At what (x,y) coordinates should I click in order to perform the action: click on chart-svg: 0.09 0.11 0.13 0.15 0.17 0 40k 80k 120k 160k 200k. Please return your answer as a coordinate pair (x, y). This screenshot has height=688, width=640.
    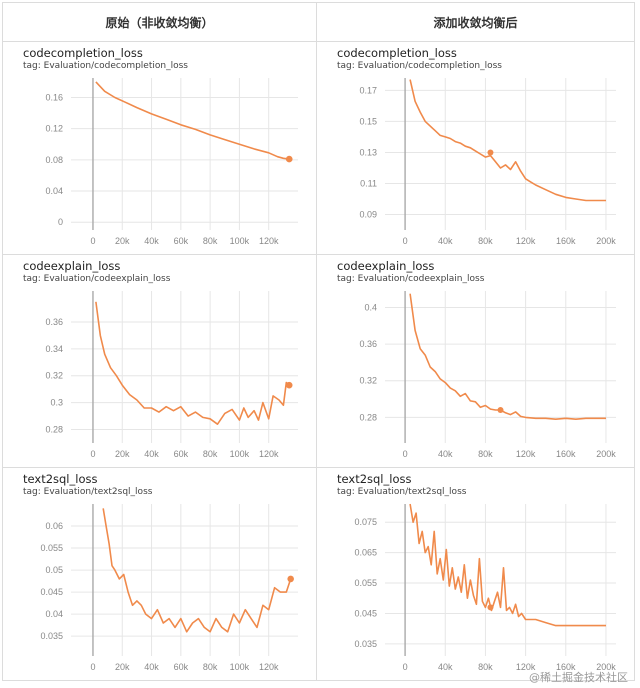
    Looking at the image, I should click on (487, 162).